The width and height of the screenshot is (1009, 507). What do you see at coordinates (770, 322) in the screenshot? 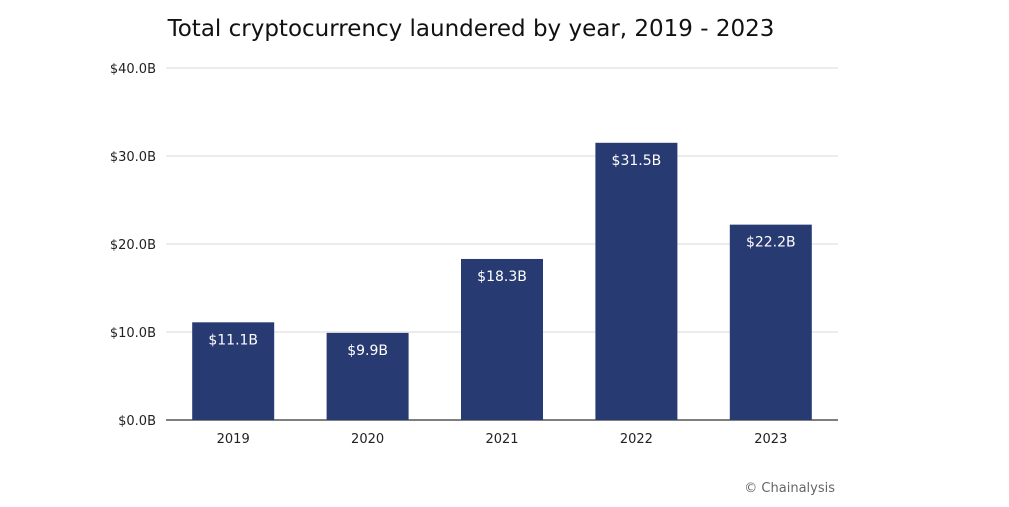
I see `bar-2023` at bounding box center [770, 322].